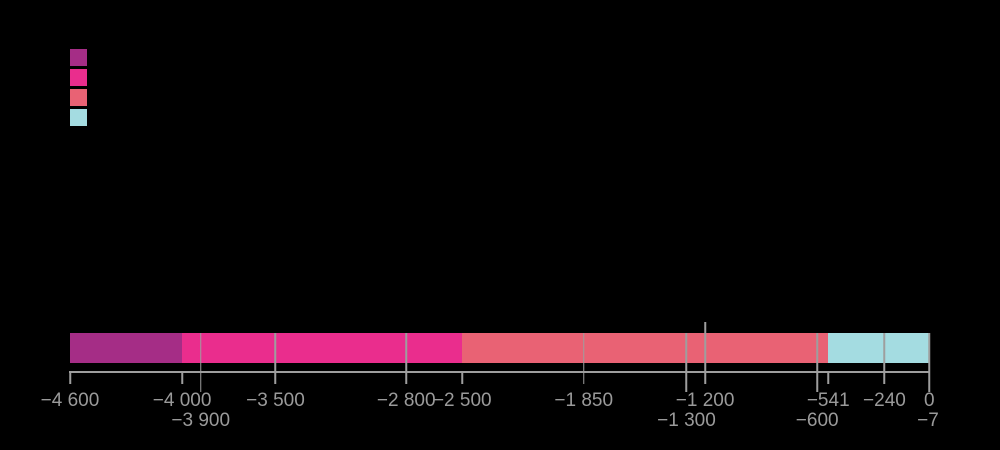 The width and height of the screenshot is (1000, 450). Describe the element at coordinates (928, 420) in the screenshot. I see `axis-tick-label: −7` at that location.